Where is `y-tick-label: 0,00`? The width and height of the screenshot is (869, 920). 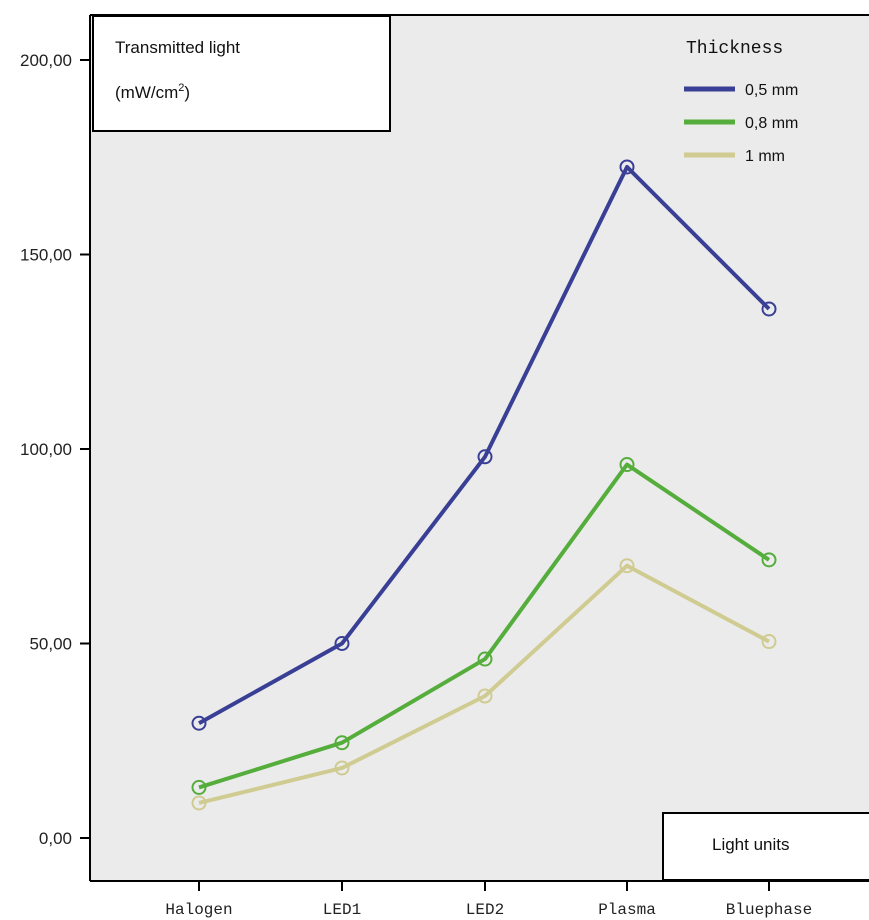
y-tick-label: 0,00 is located at coordinates (55, 838).